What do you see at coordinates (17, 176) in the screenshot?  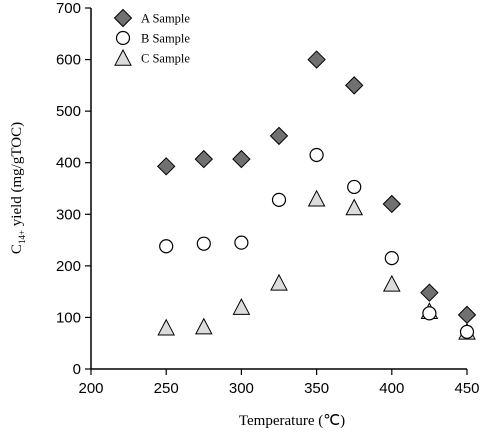 I see `y-axis-title-rest: yield (mg/gTOC)` at bounding box center [17, 176].